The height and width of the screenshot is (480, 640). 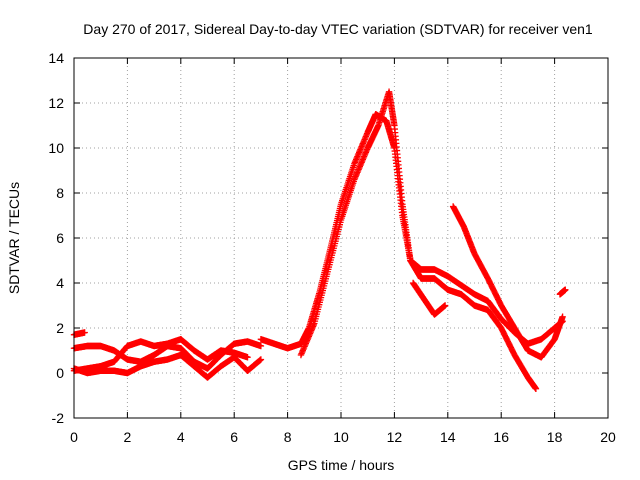 What do you see at coordinates (74, 437) in the screenshot?
I see `x-tick-label: 0` at bounding box center [74, 437].